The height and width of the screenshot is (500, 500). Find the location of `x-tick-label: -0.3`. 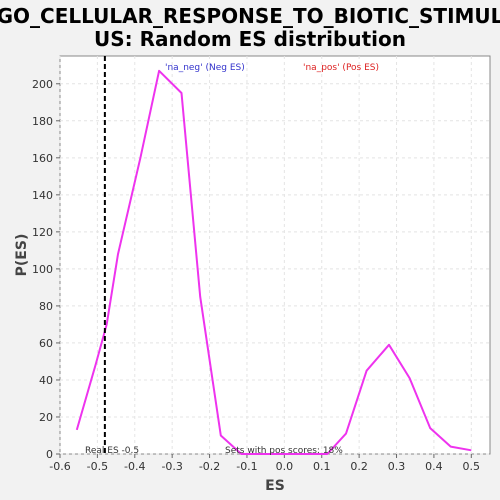

x-tick-label: -0.3 is located at coordinates (171, 466).